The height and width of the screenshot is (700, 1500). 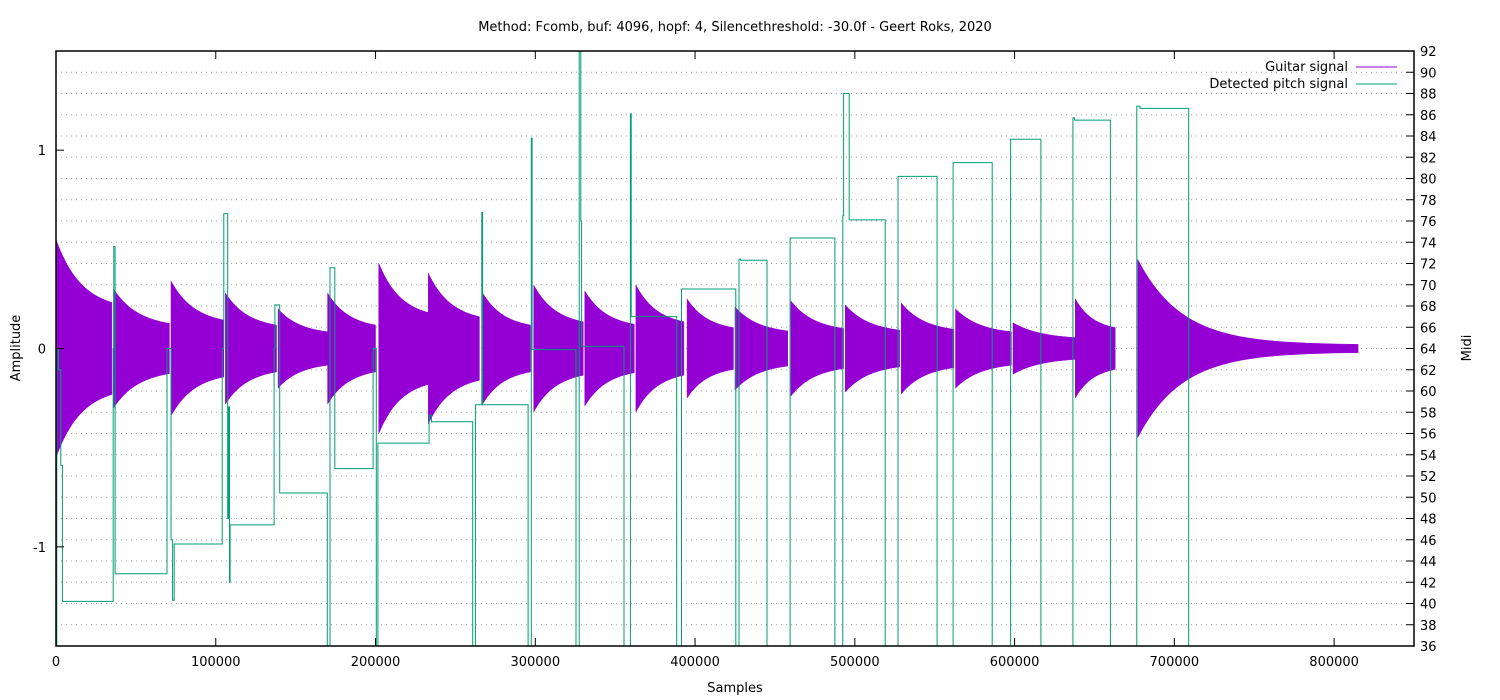 I want to click on y2-tick-label-6: 48, so click(x=1428, y=520).